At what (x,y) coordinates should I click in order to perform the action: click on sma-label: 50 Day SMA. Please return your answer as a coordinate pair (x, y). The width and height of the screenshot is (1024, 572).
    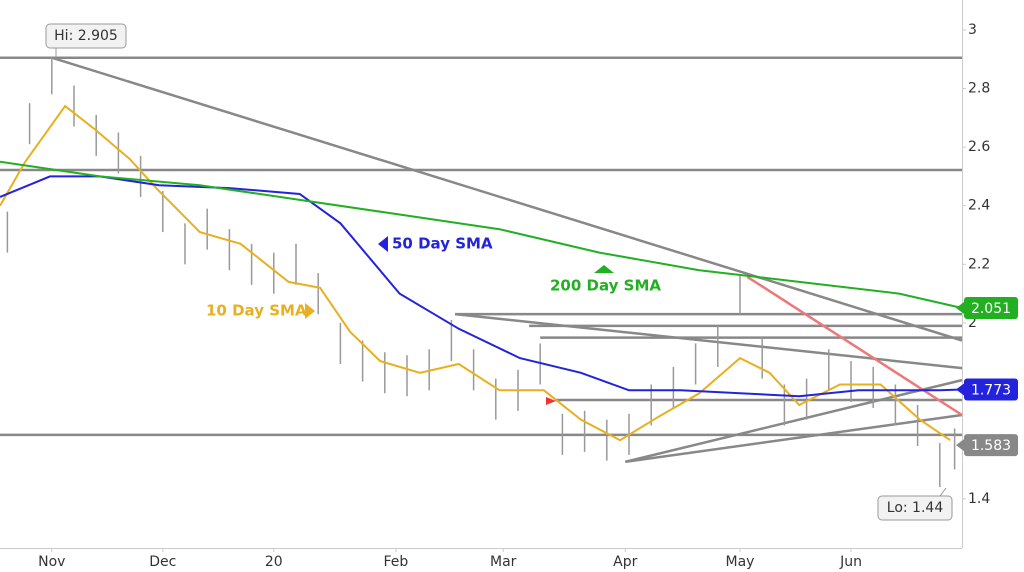
    Looking at the image, I should click on (442, 244).